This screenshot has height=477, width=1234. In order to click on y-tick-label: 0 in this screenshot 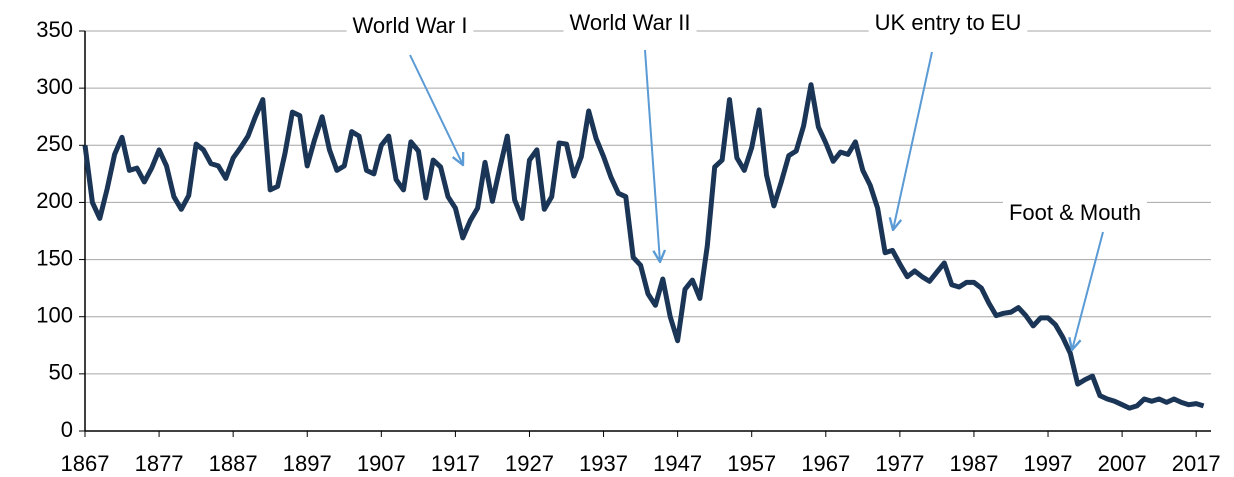, I will do `click(67, 429)`.